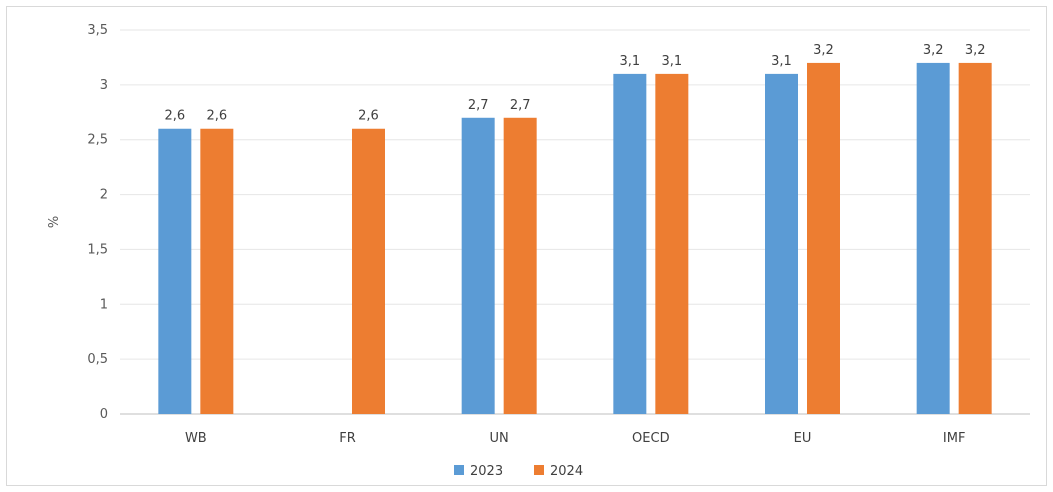 This screenshot has width=1053, height=492. What do you see at coordinates (196, 438) in the screenshot?
I see `x-tick-label: WB` at bounding box center [196, 438].